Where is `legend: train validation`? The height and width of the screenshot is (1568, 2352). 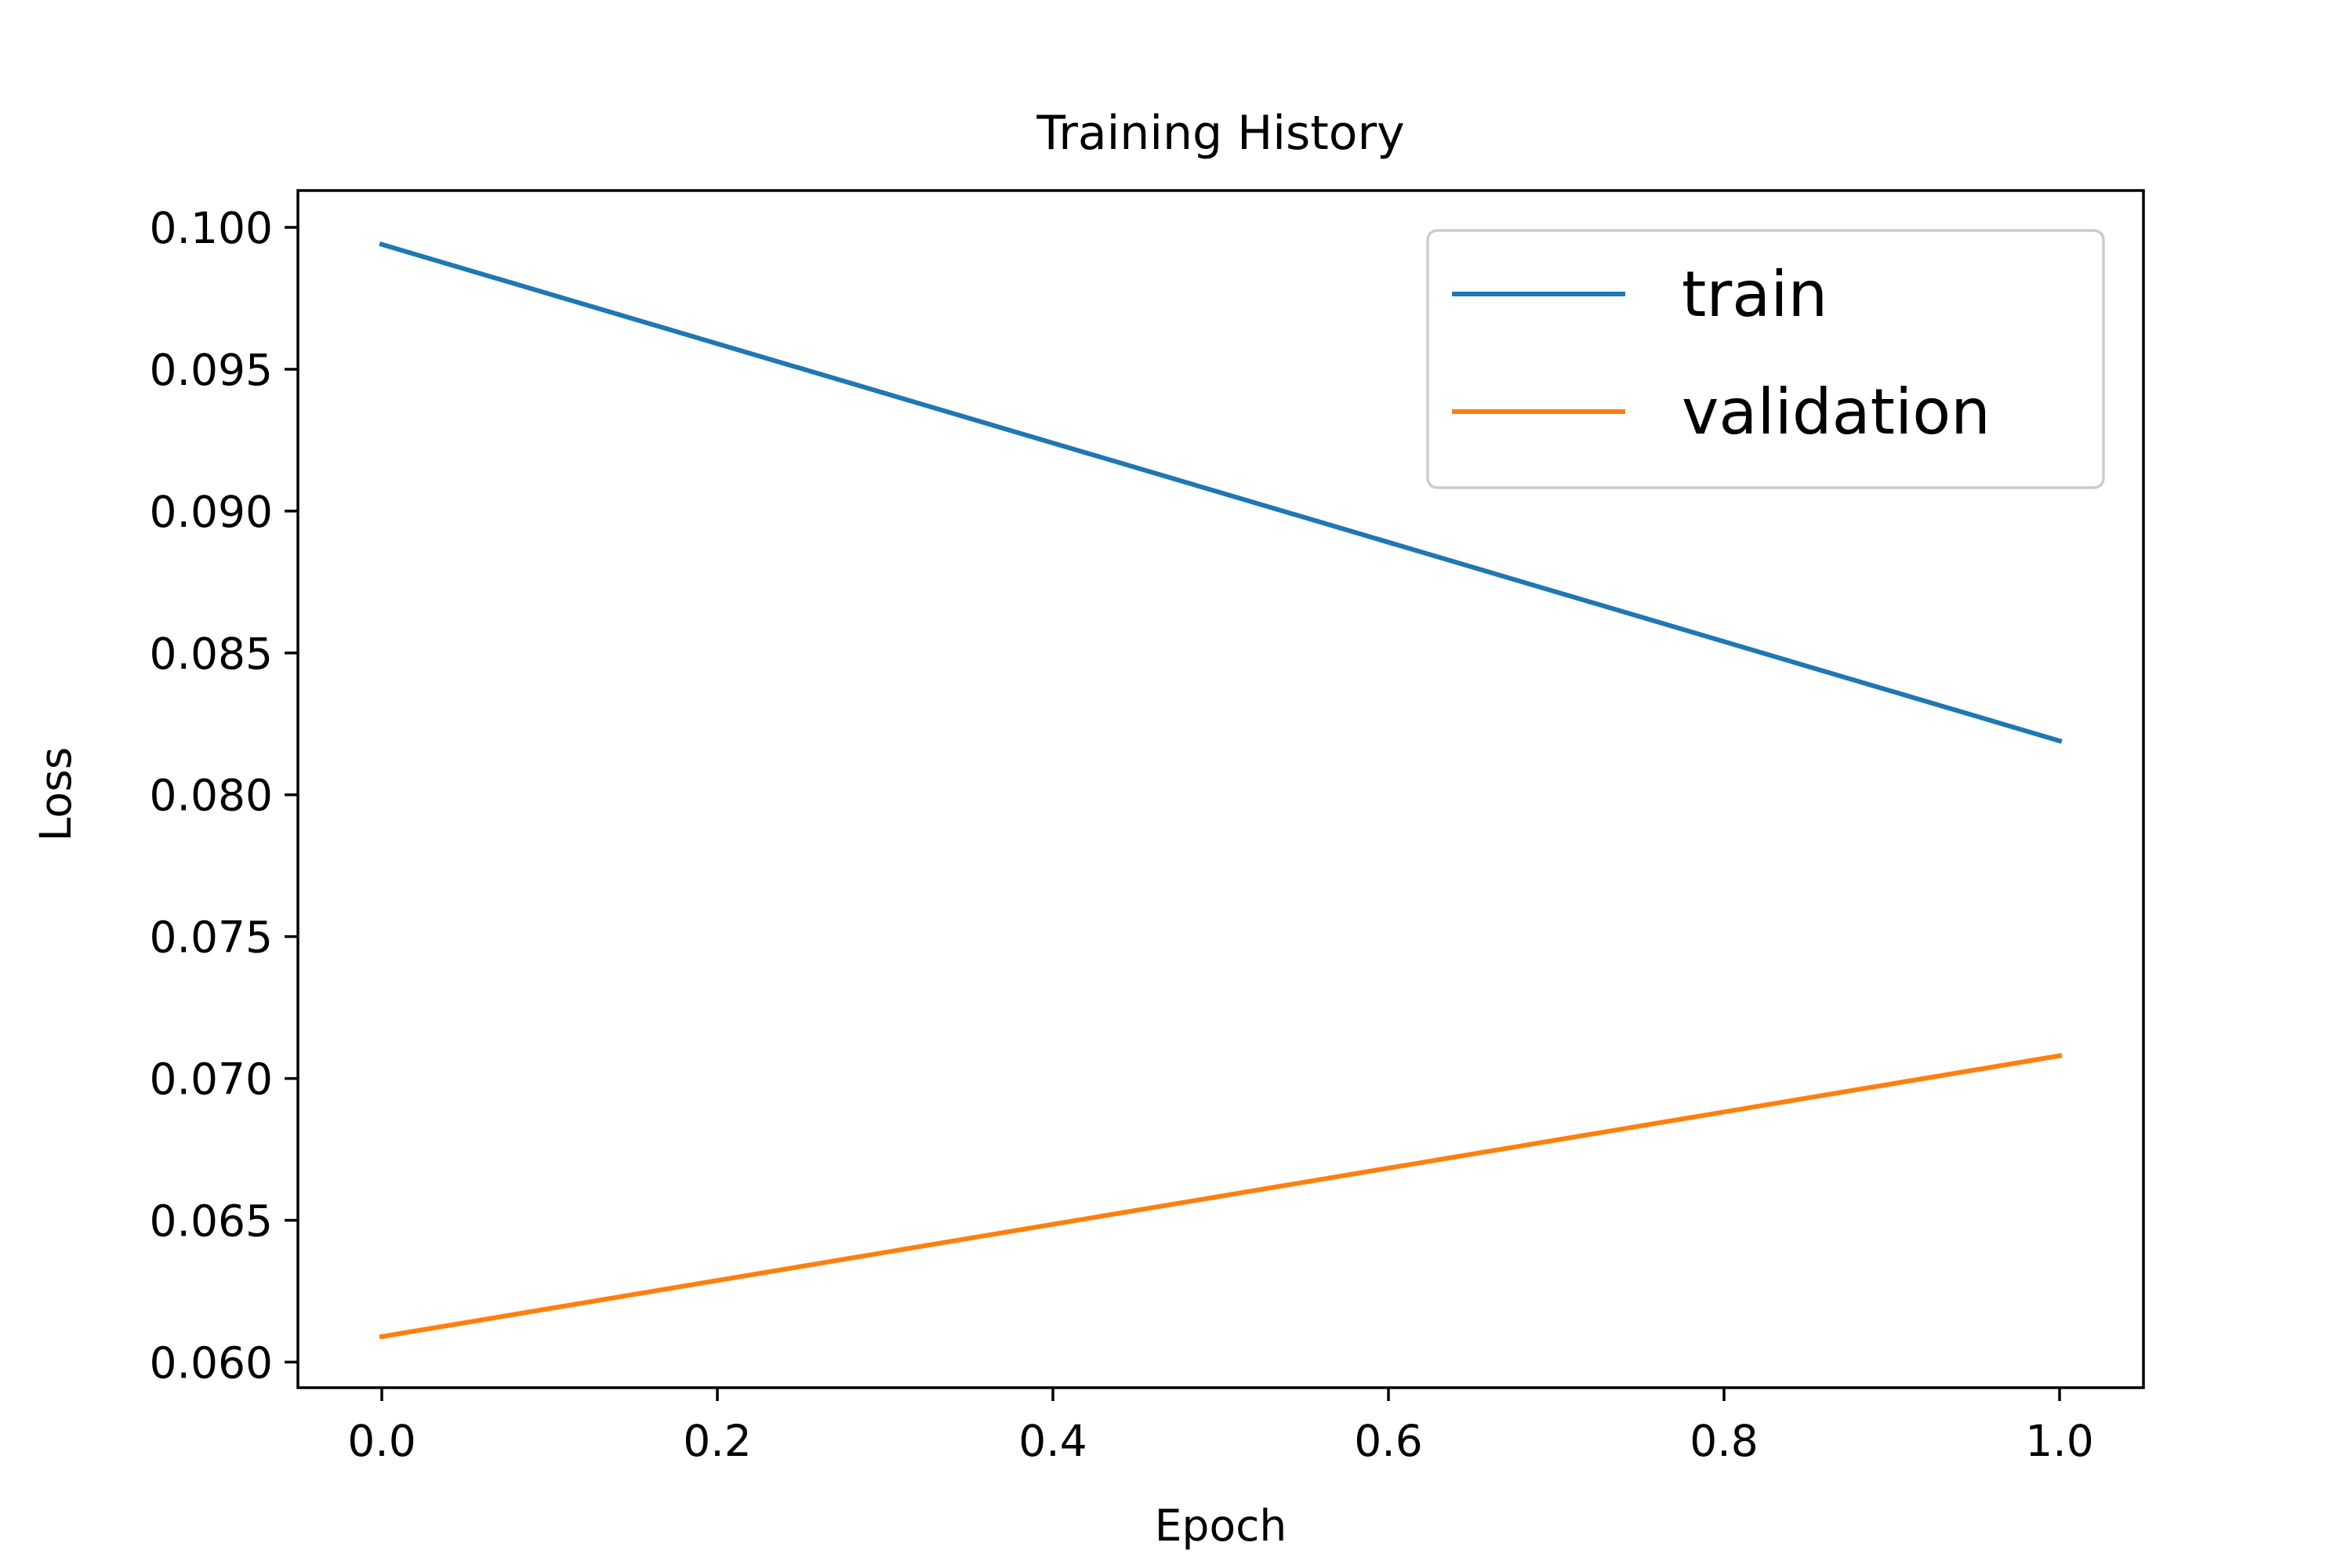 legend: train validation is located at coordinates (1765, 359).